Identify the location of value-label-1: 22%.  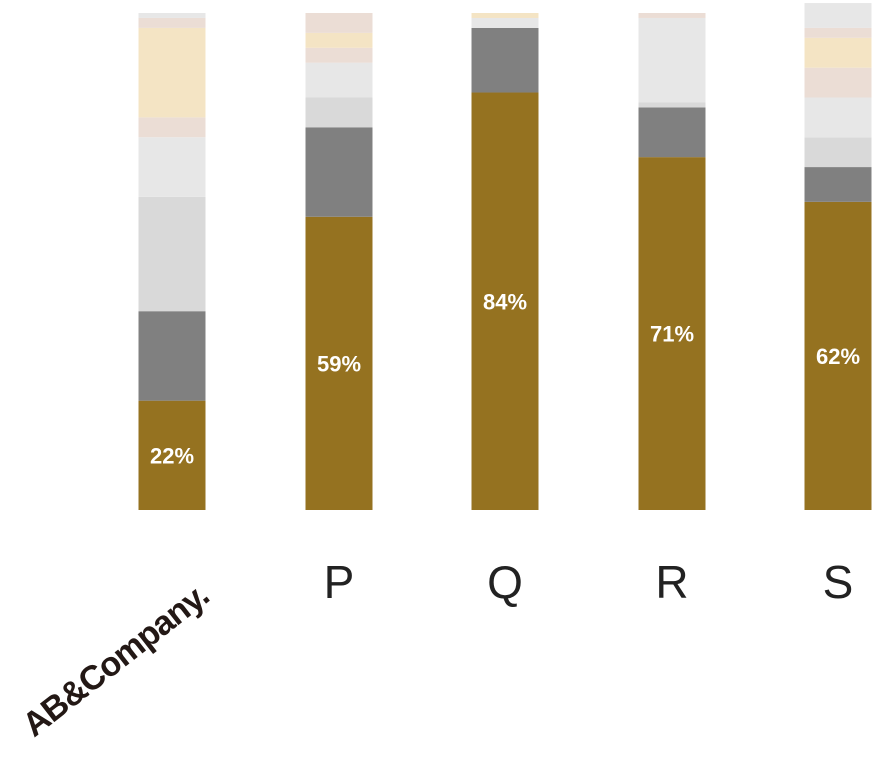
(172, 455).